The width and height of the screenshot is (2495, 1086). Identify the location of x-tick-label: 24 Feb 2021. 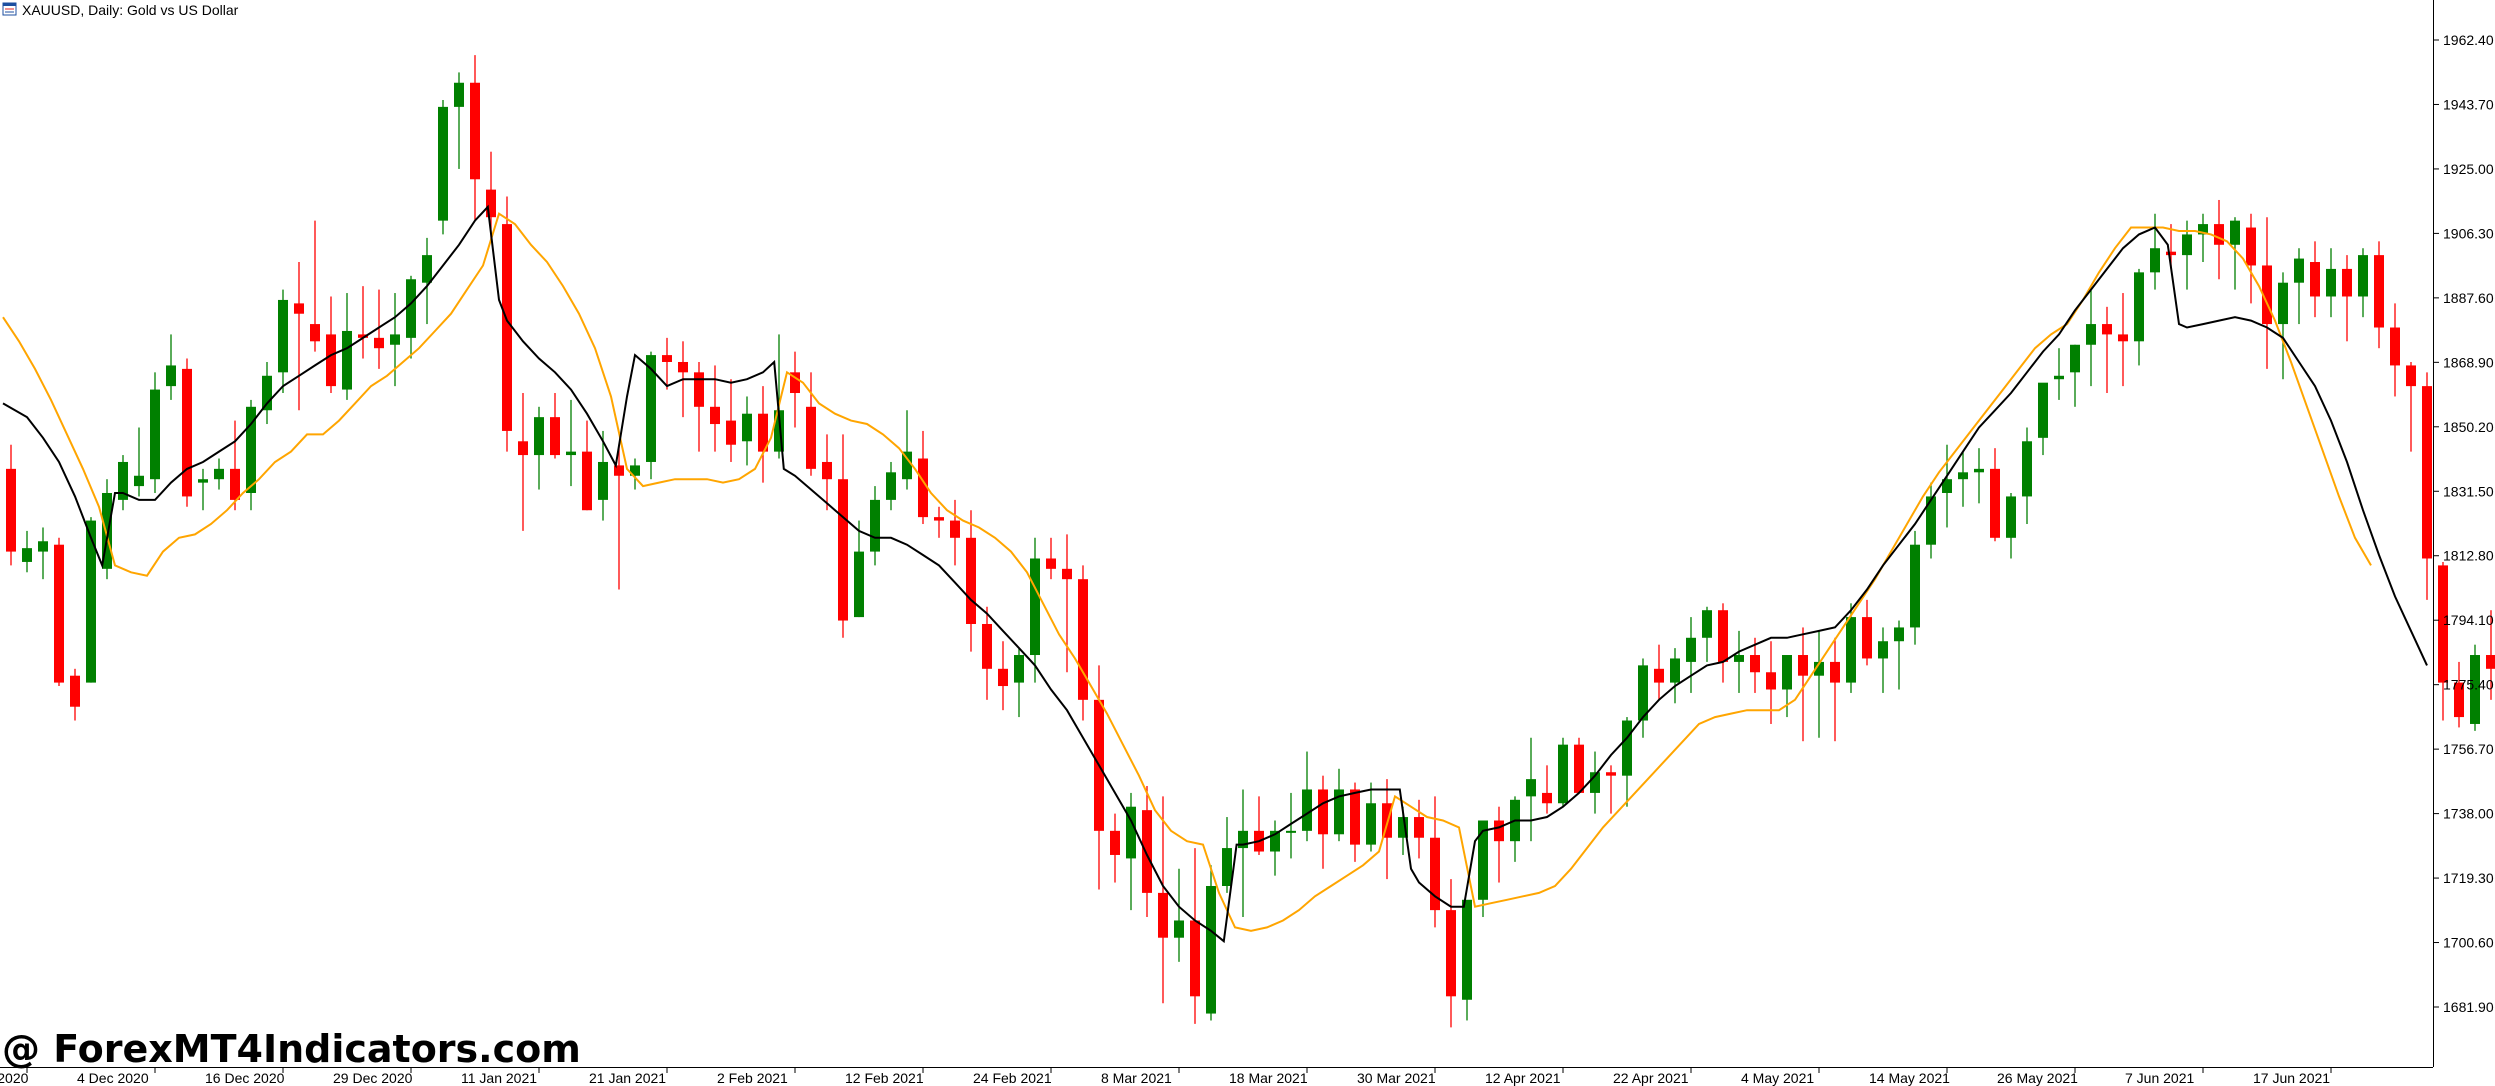
(1012, 1078).